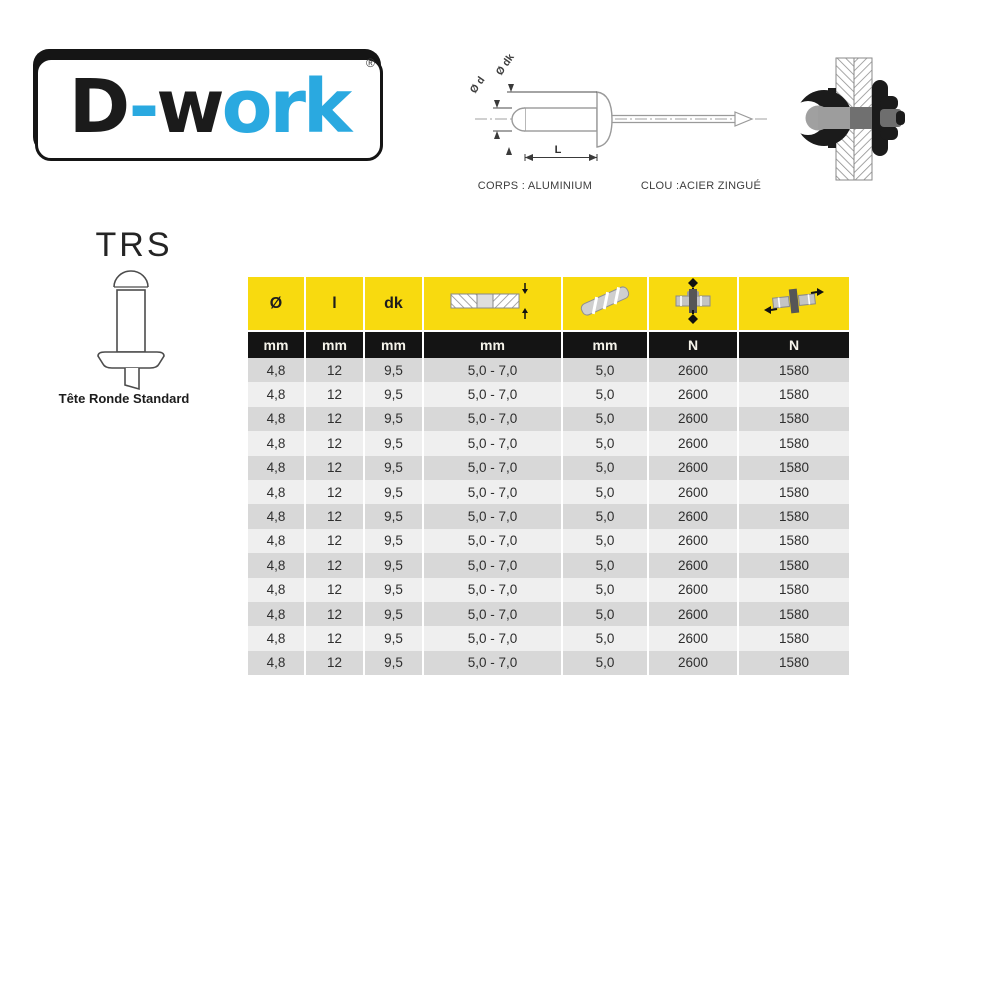 This screenshot has height=1005, width=1005. I want to click on table-units-row: mm mm mm mm mm N N, so click(548, 344).